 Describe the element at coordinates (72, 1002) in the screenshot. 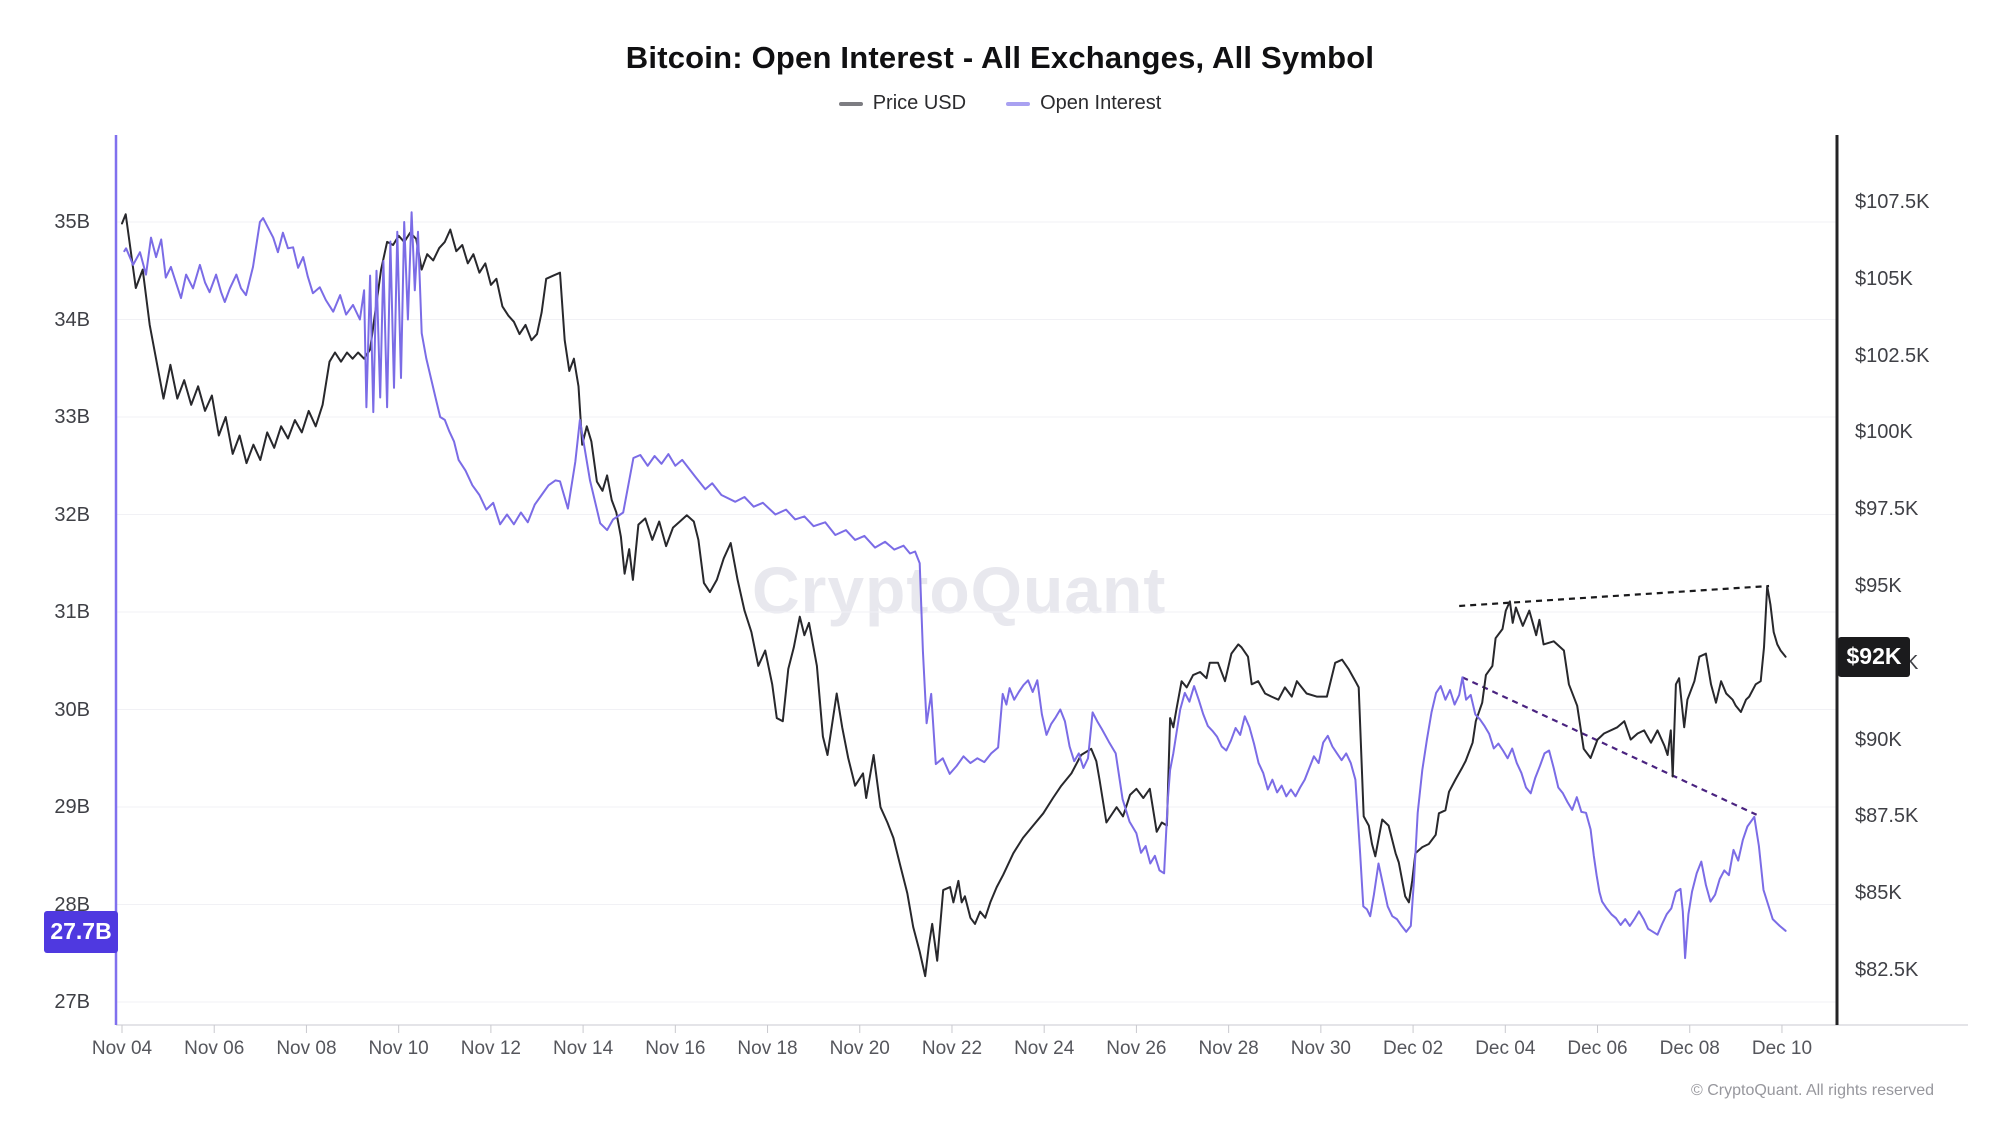

I see `y-left-tick-label: 27B` at that location.